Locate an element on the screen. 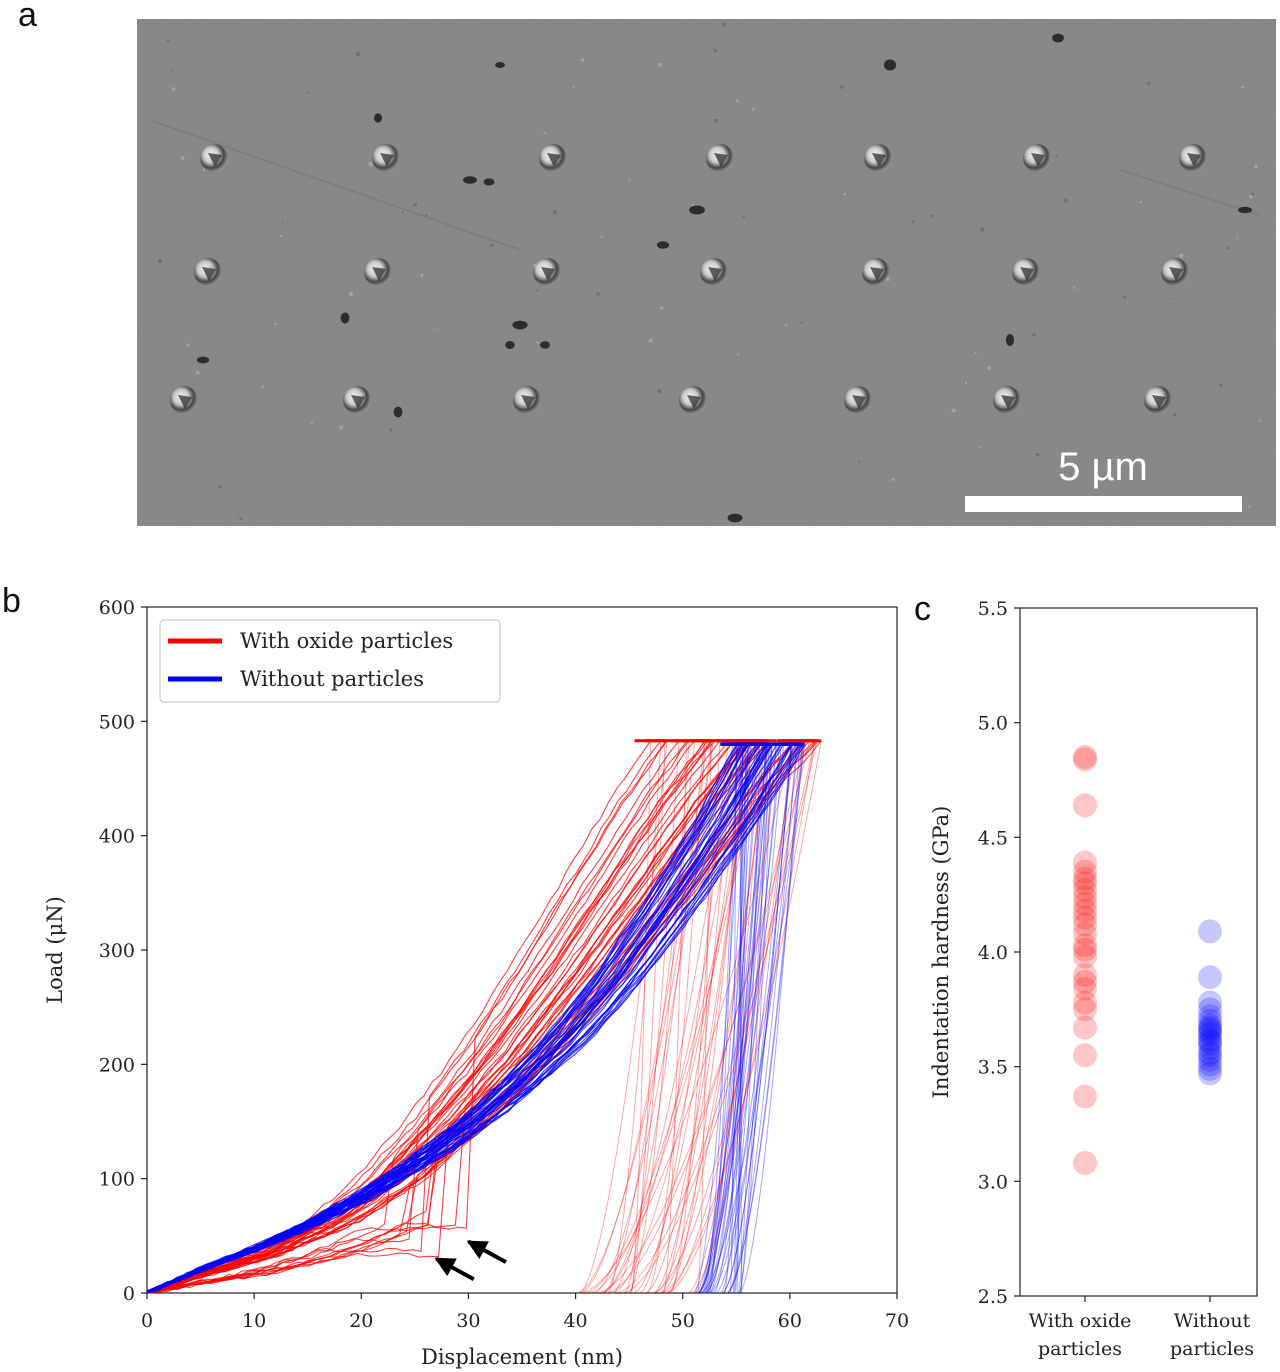  y-tick-label: 300 is located at coordinates (117, 951).